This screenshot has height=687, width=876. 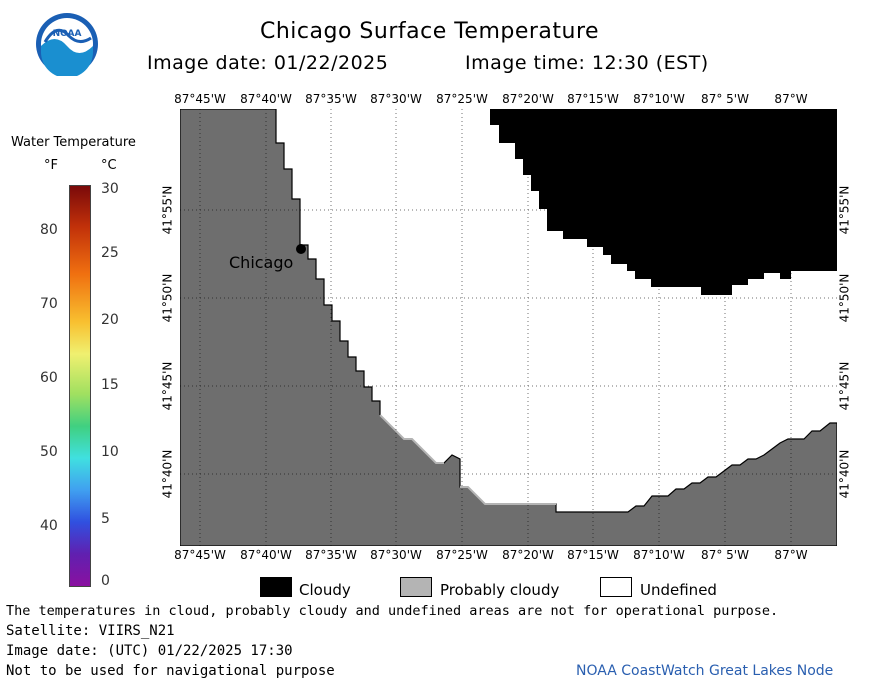 What do you see at coordinates (110, 189) in the screenshot?
I see `c-tick: 30` at bounding box center [110, 189].